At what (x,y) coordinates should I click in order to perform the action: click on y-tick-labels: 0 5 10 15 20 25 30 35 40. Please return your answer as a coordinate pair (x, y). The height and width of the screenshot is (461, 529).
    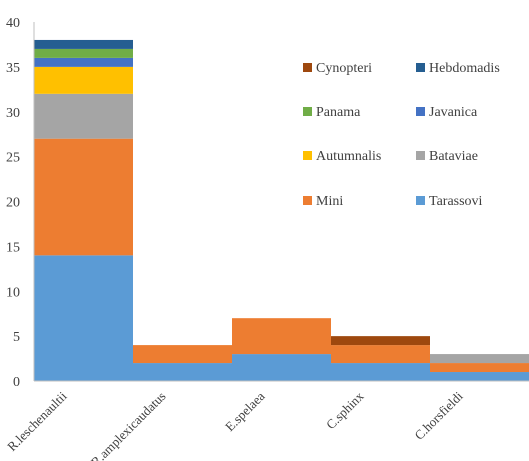
    Looking at the image, I should click on (13, 203).